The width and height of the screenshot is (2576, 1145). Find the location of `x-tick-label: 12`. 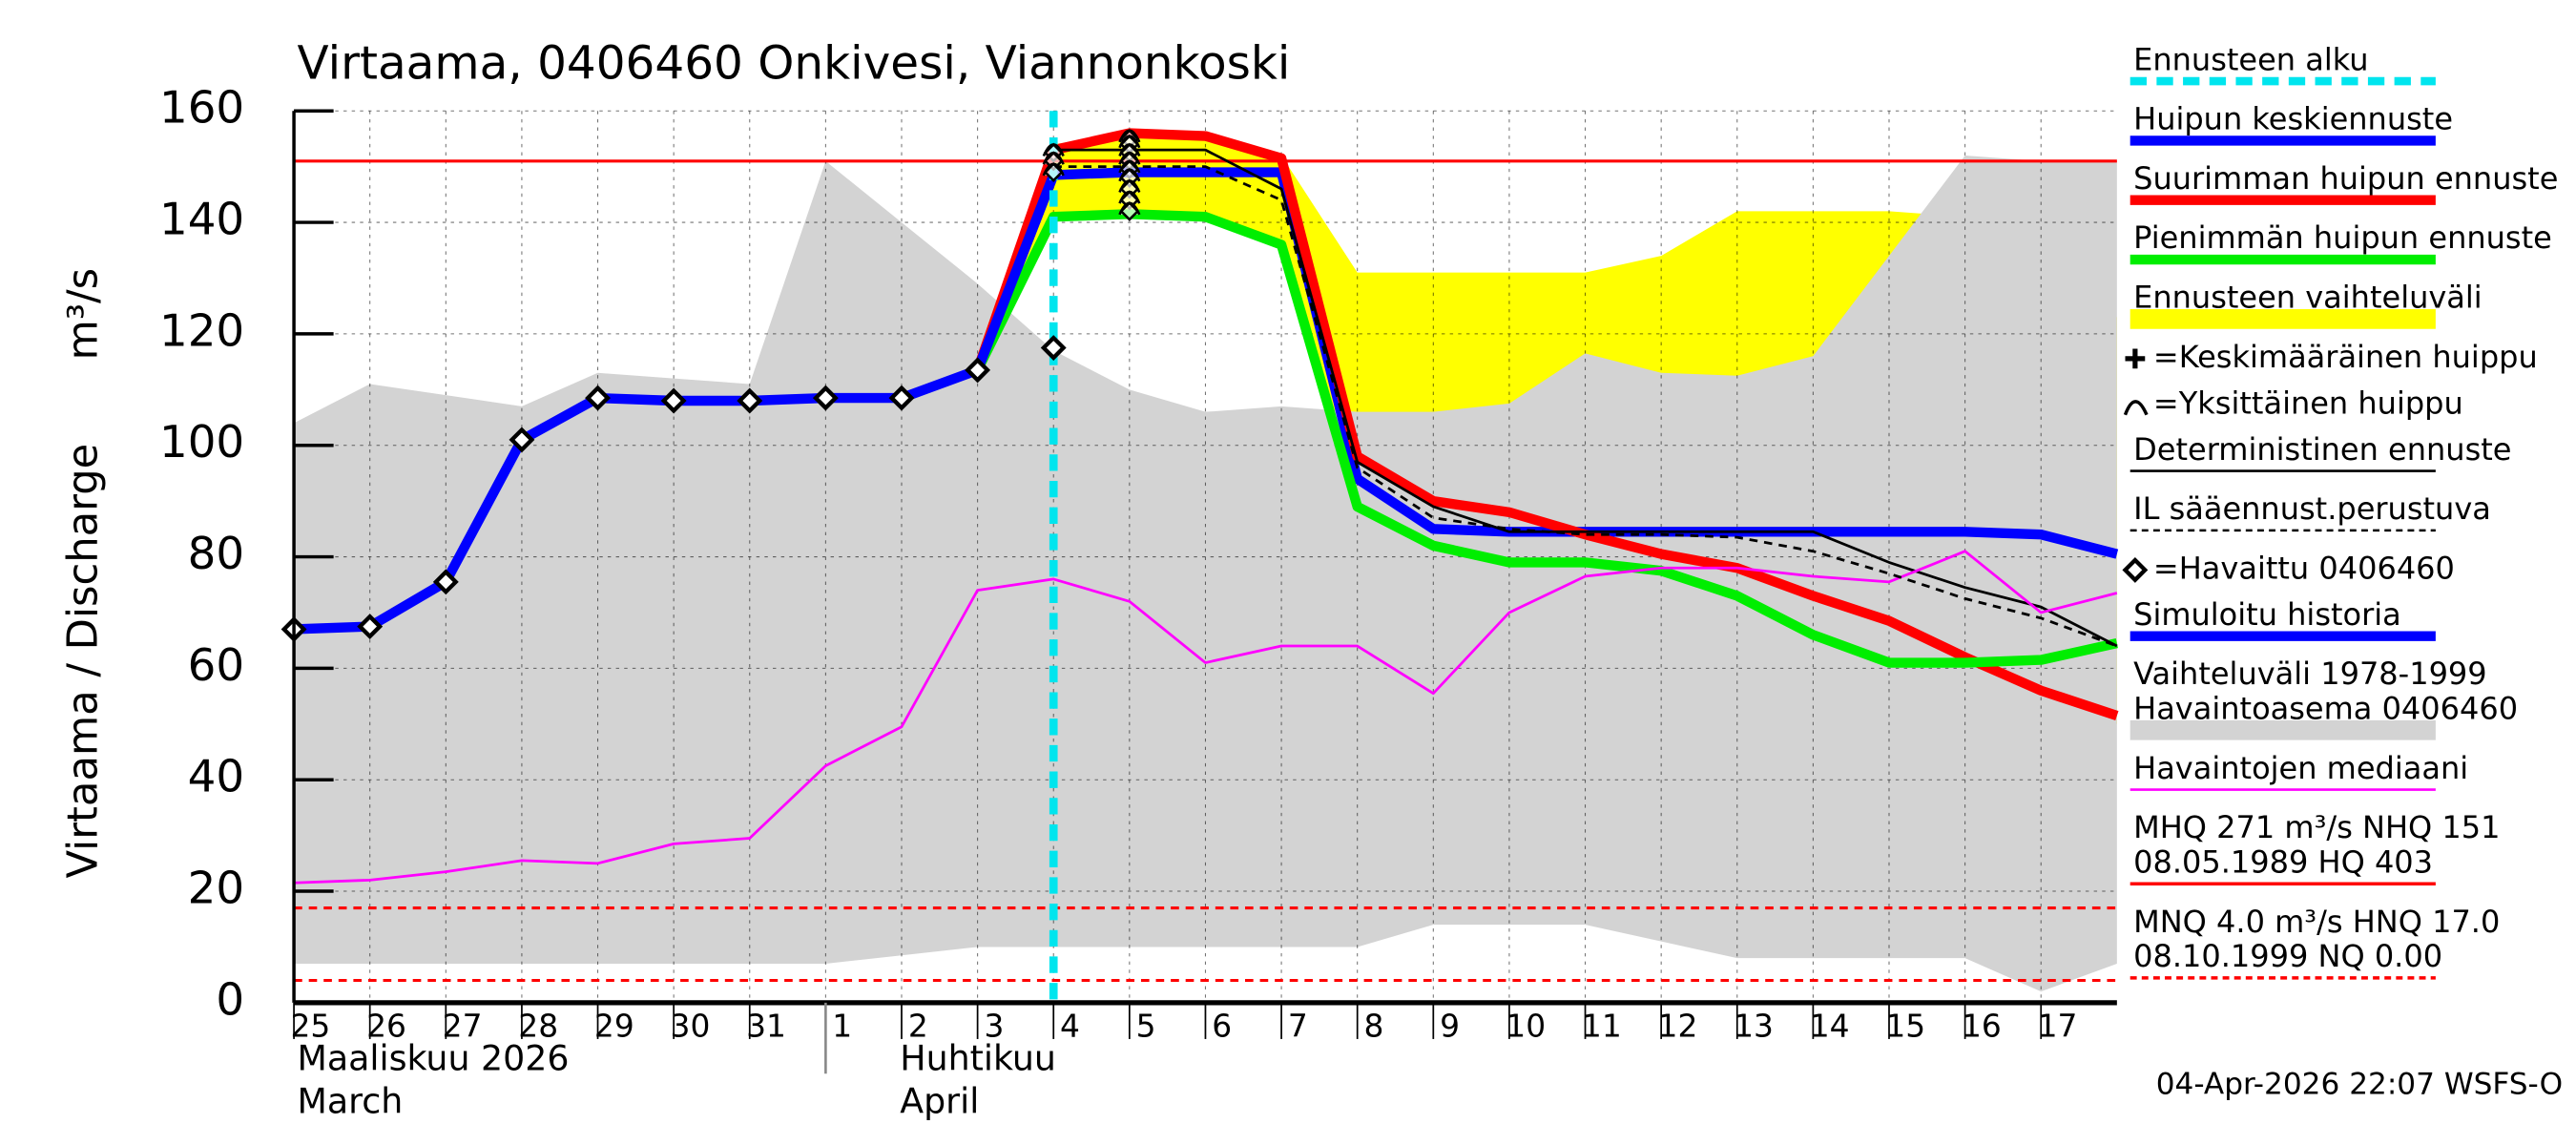

x-tick-label: 12 is located at coordinates (1678, 1025).